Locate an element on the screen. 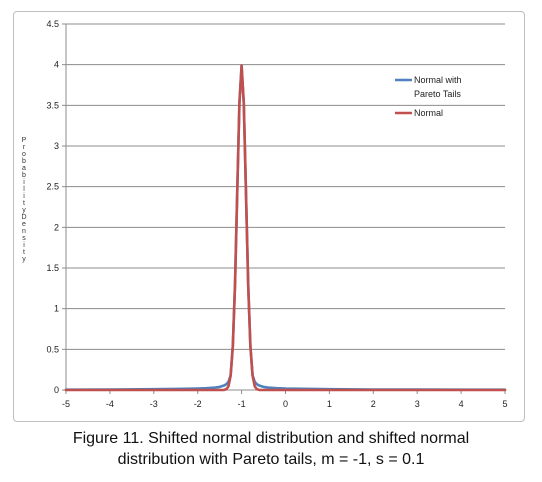 The height and width of the screenshot is (482, 542). legend-label-normal: Normal is located at coordinates (428, 113).